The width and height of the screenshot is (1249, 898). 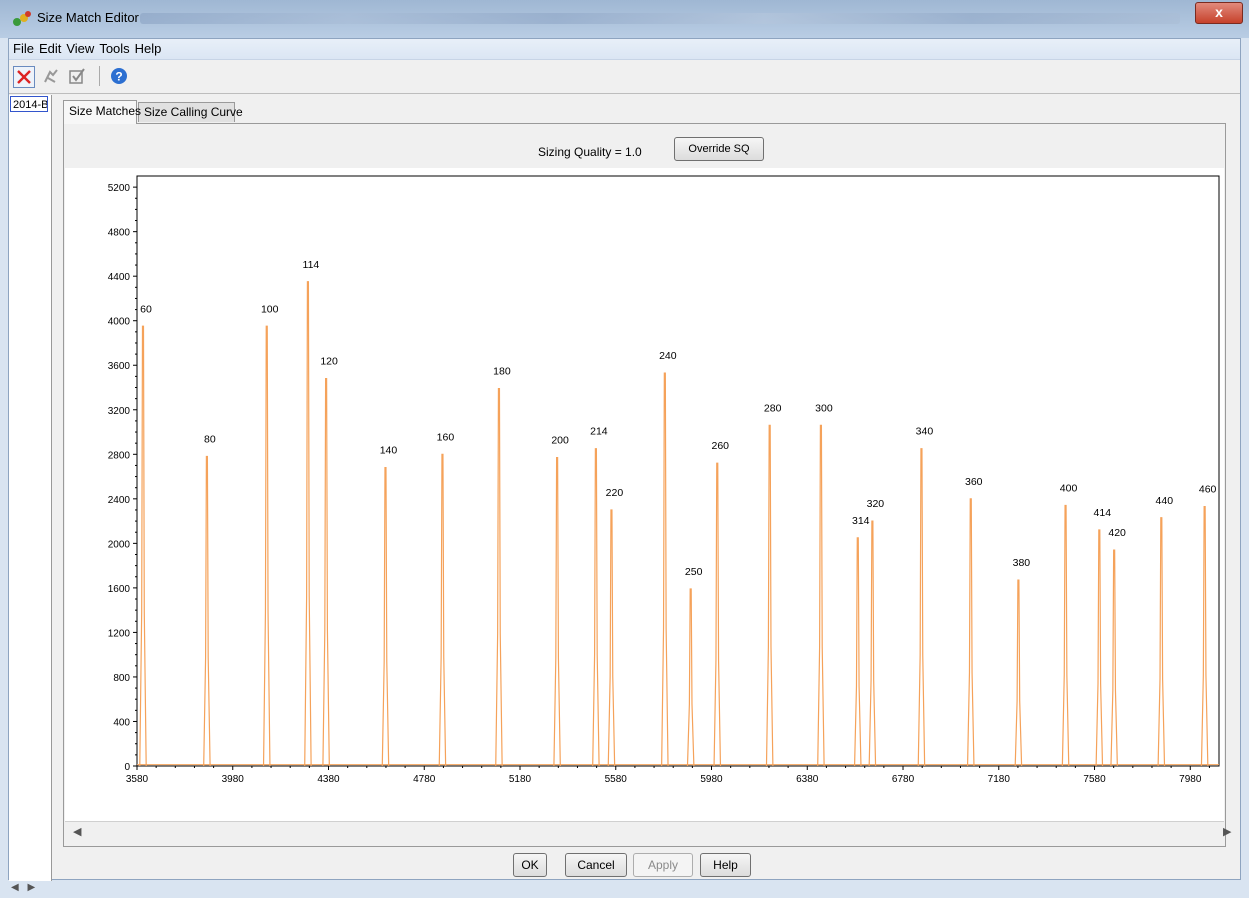 I want to click on y-tick-label: 5200, so click(x=119, y=188).